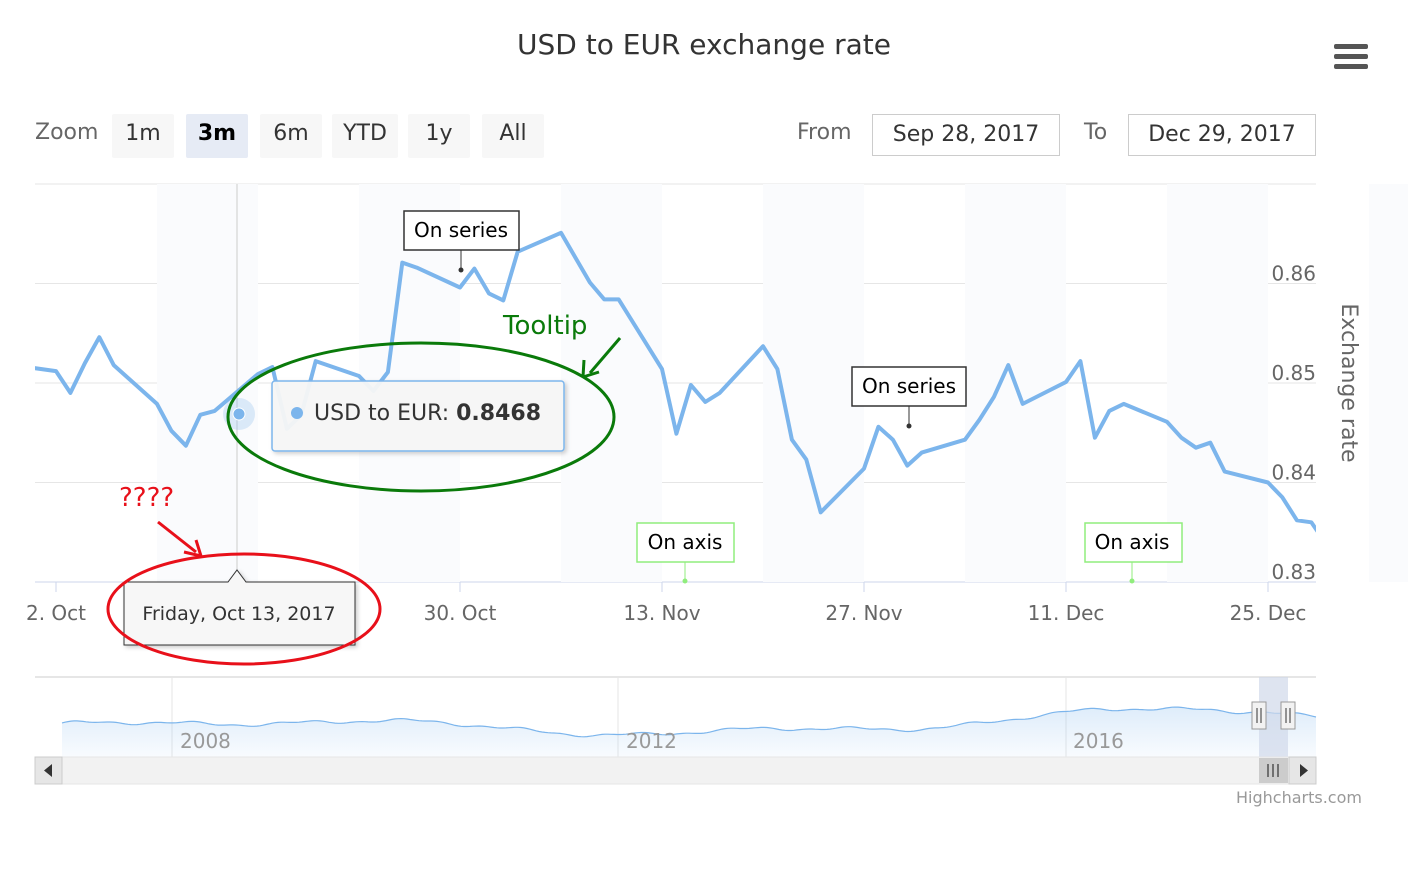 Image resolution: width=1408 pixels, height=881 pixels. I want to click on from-date-input: Sep 28, 2017, so click(966, 135).